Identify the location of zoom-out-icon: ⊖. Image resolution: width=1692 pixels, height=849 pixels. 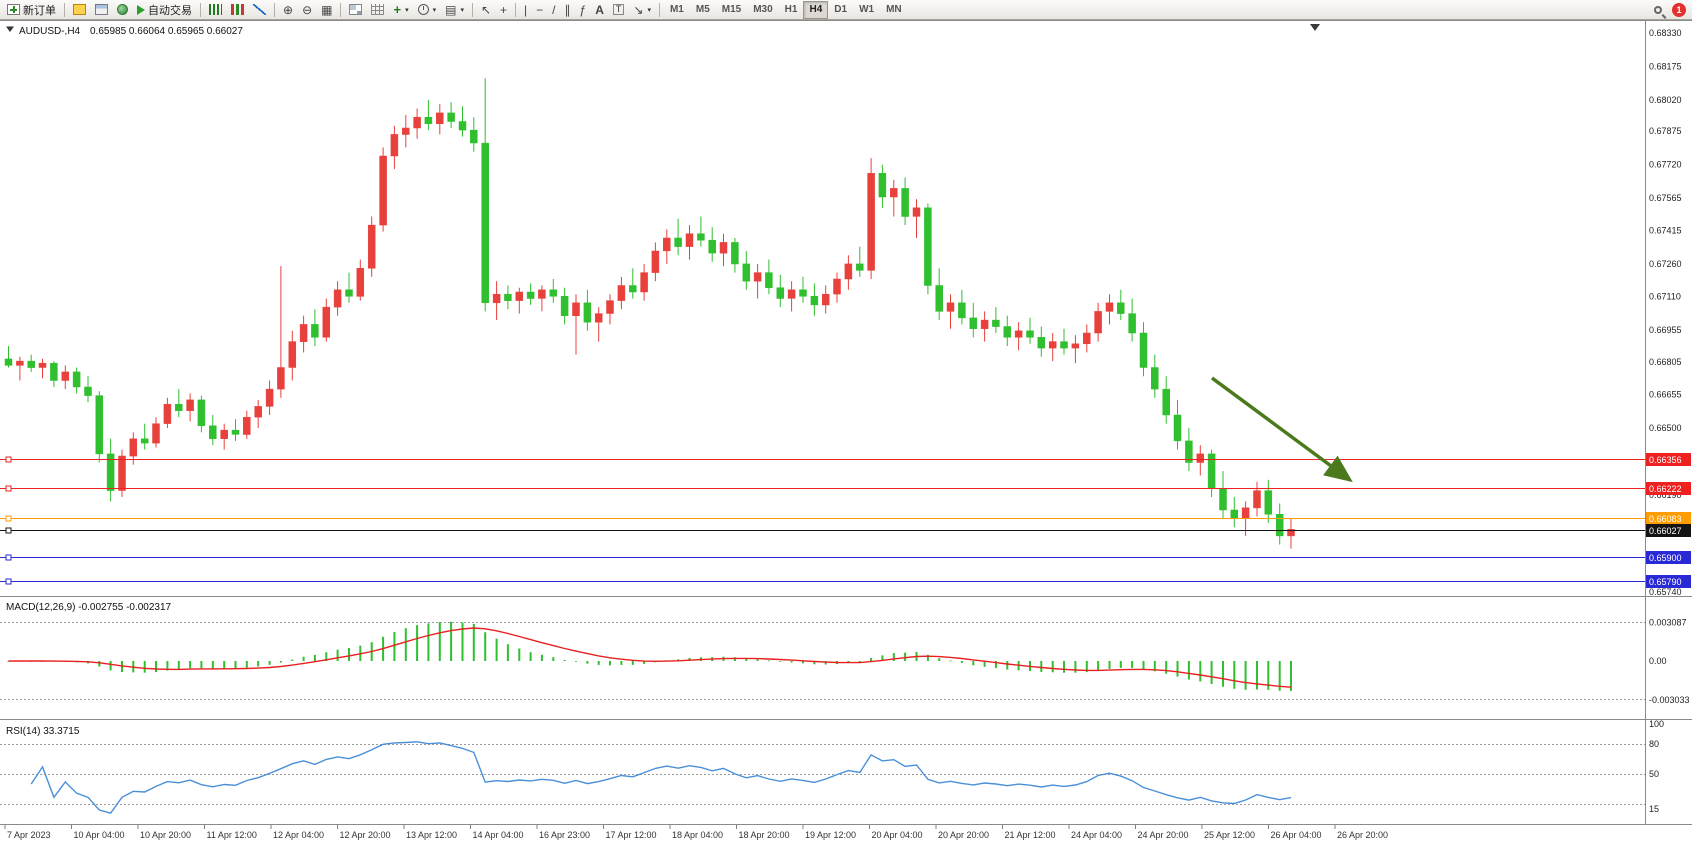
(307, 9).